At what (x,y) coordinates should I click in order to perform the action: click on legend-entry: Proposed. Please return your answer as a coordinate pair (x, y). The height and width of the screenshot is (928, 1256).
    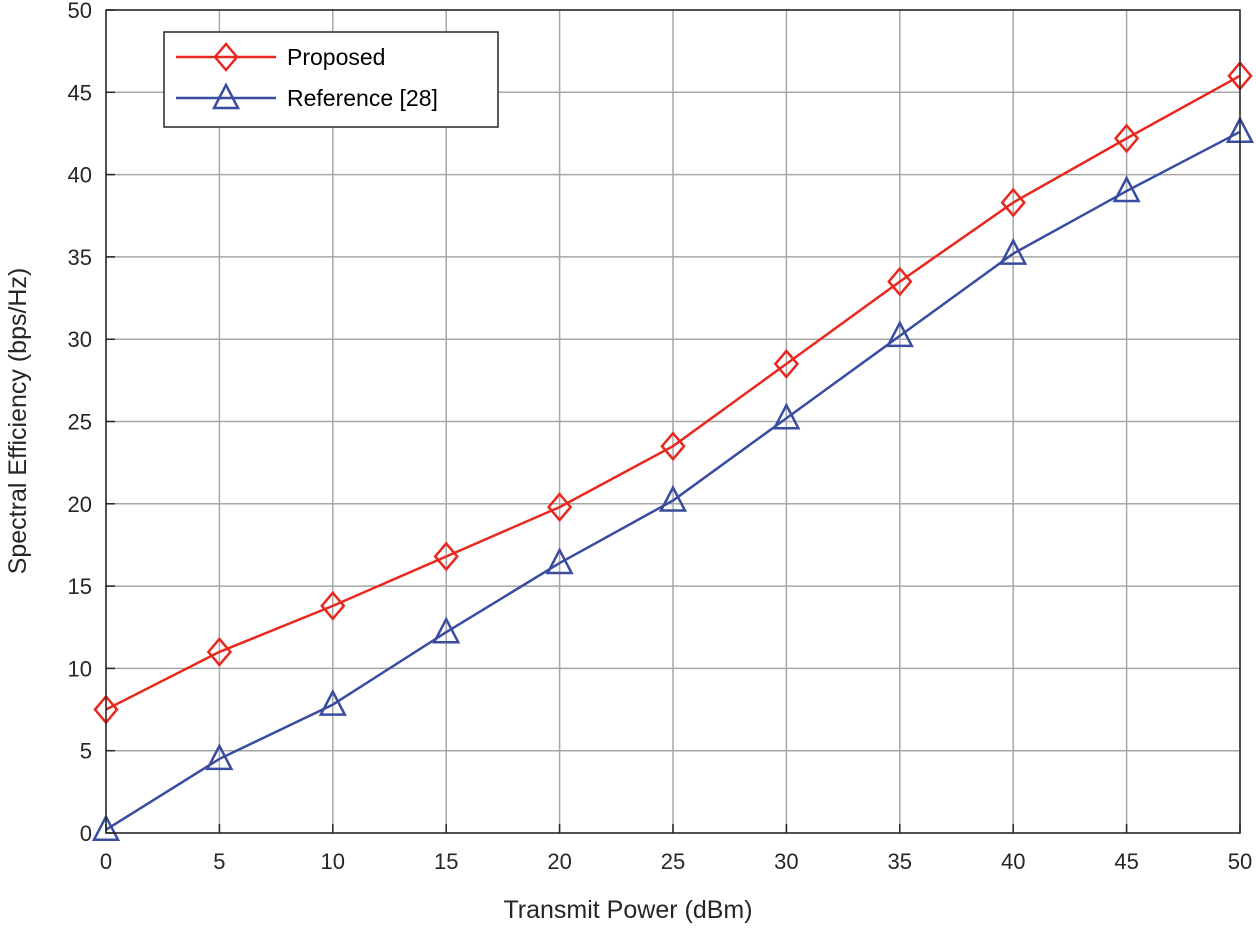
    Looking at the image, I should click on (280, 57).